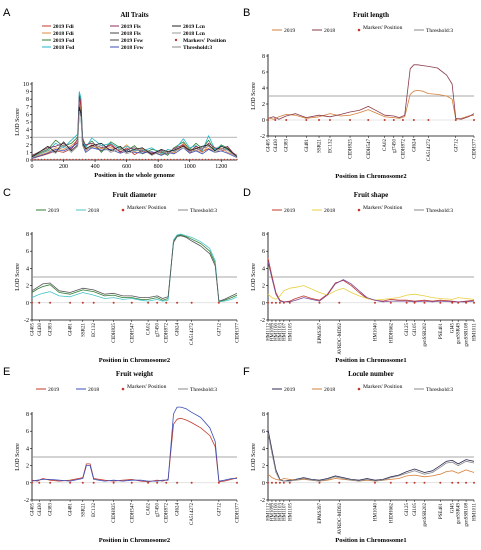  Describe the element at coordinates (134, 360) in the screenshot. I see `x-axis-label: Position in Chromosome2` at that location.